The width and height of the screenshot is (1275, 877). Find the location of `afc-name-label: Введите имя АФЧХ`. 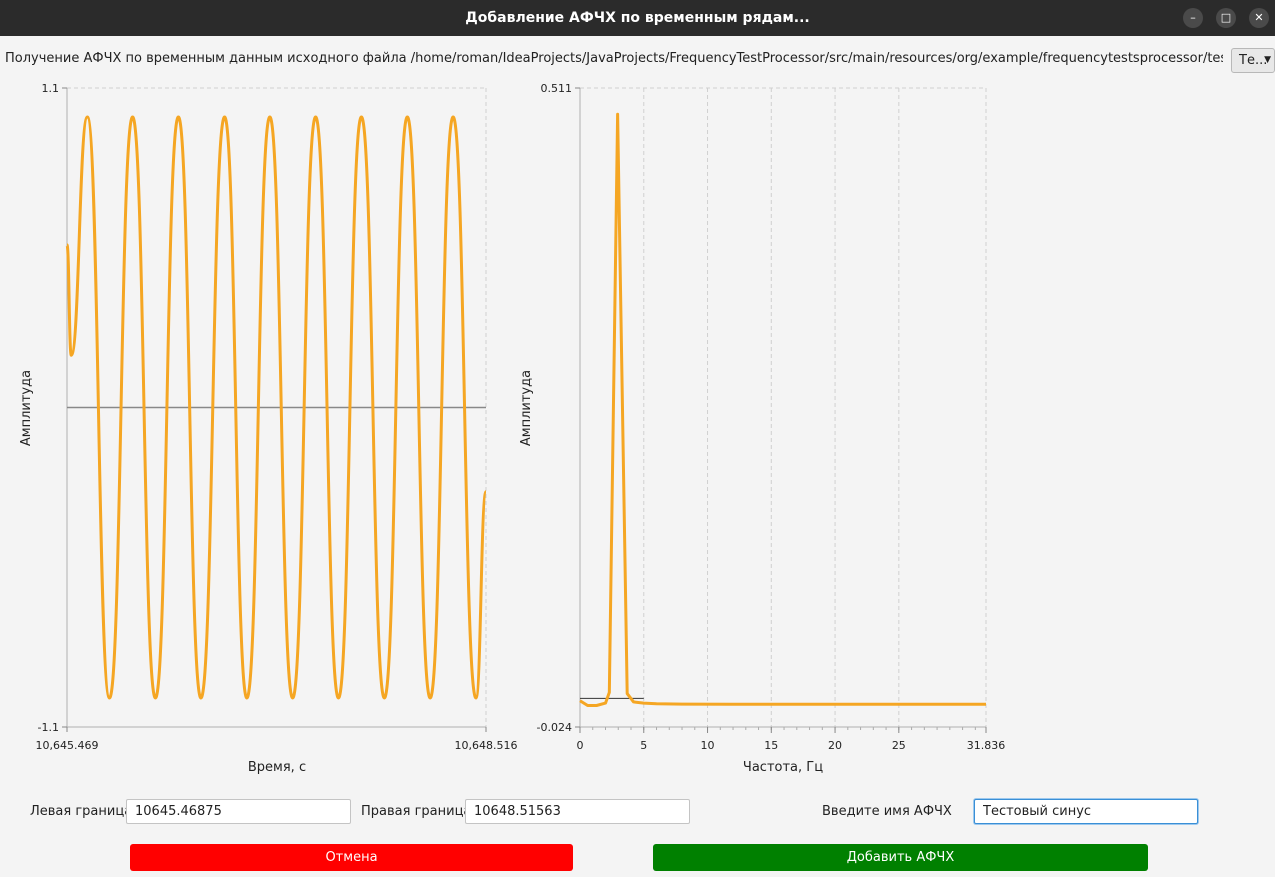

afc-name-label: Введите имя АФЧХ is located at coordinates (887, 811).